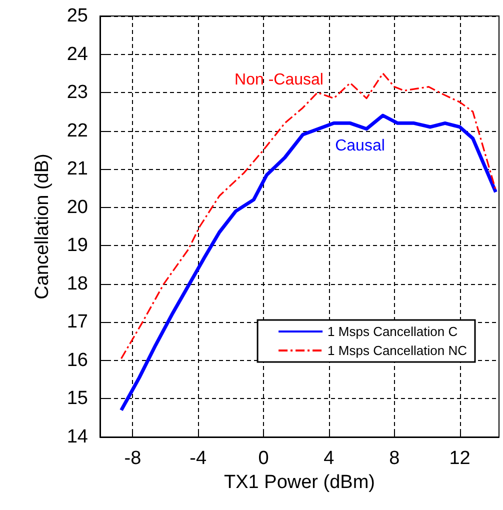 Image resolution: width=503 pixels, height=510 pixels. What do you see at coordinates (459, 458) in the screenshot?
I see `x-tick-label: 12` at bounding box center [459, 458].